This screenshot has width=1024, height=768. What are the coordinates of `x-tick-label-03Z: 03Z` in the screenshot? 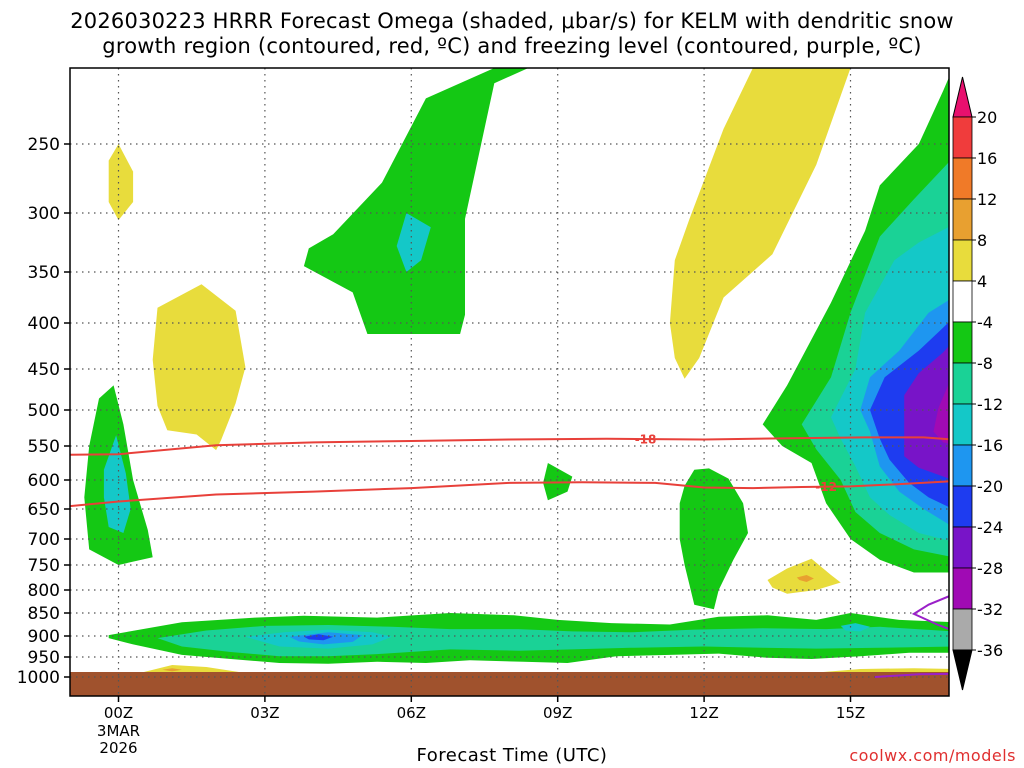 It's located at (264, 713).